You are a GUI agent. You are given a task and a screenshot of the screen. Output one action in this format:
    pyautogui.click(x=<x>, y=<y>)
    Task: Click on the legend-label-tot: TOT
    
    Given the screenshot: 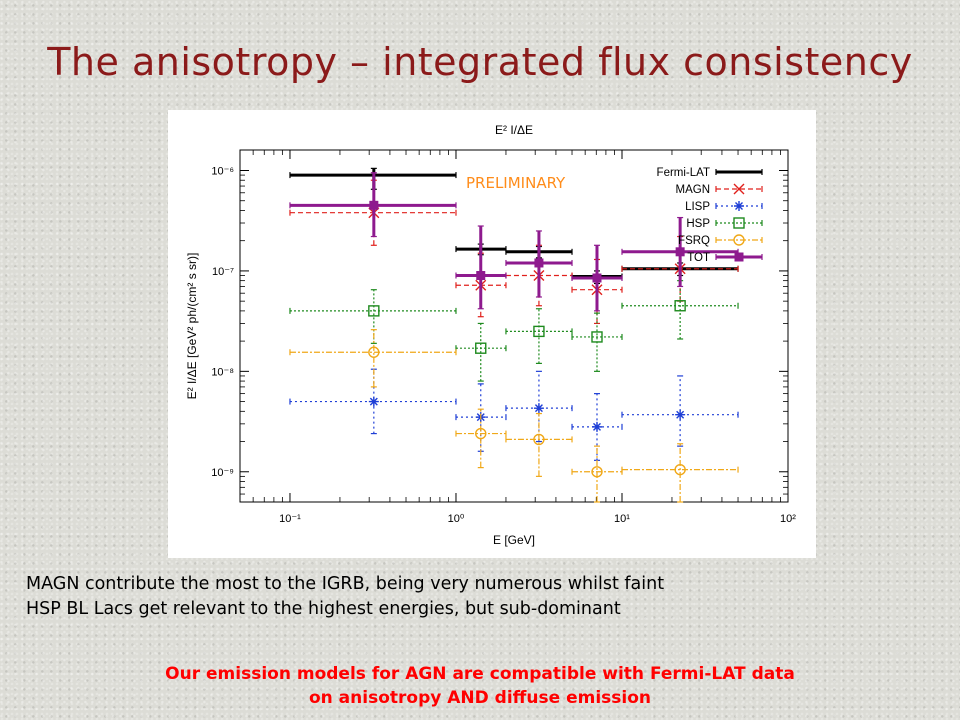 What is the action you would take?
    pyautogui.click(x=698, y=258)
    